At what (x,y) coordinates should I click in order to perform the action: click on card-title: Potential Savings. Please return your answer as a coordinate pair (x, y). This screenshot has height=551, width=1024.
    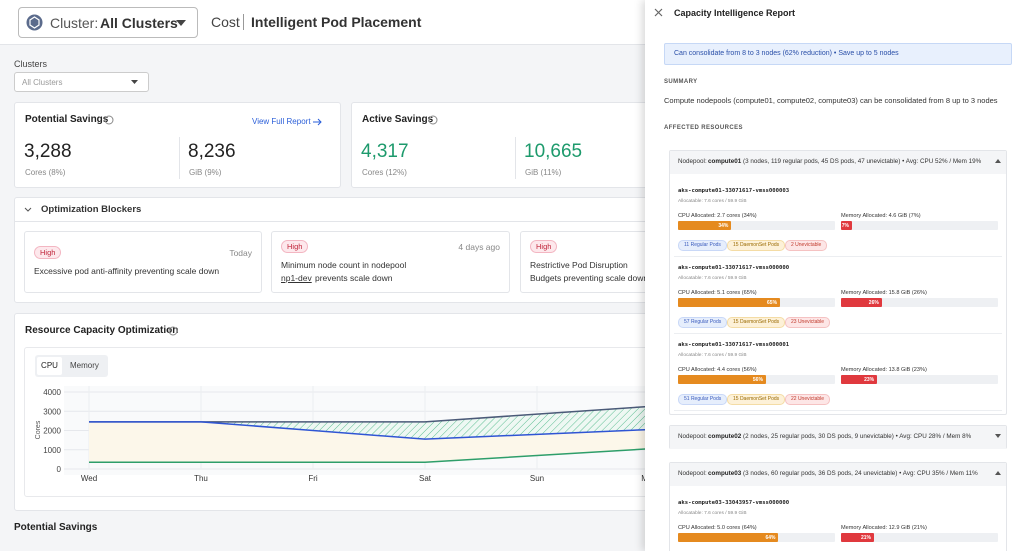
    Looking at the image, I should click on (67, 119).